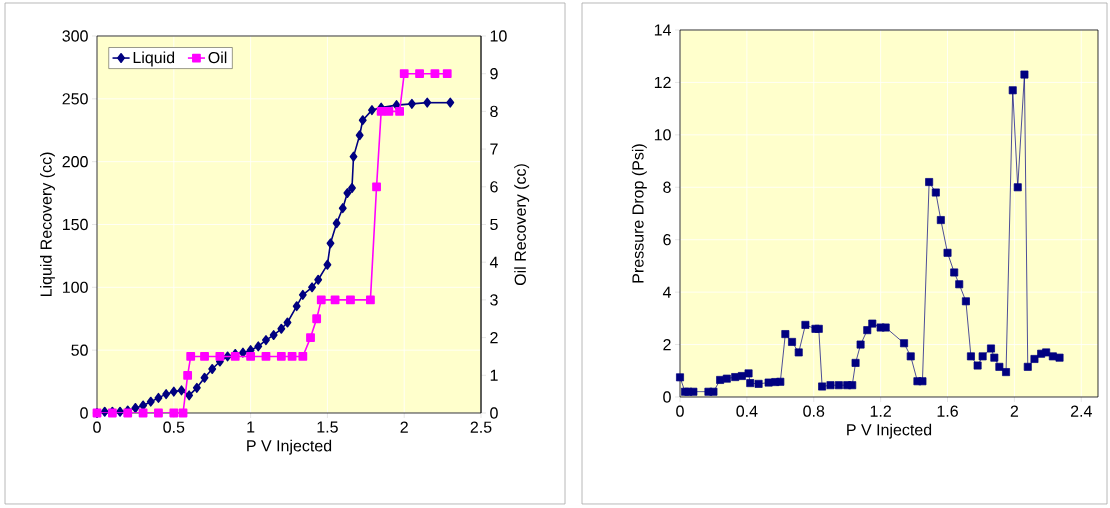 The height and width of the screenshot is (508, 1110). What do you see at coordinates (667, 240) in the screenshot?
I see `y-tick-label: 6` at bounding box center [667, 240].